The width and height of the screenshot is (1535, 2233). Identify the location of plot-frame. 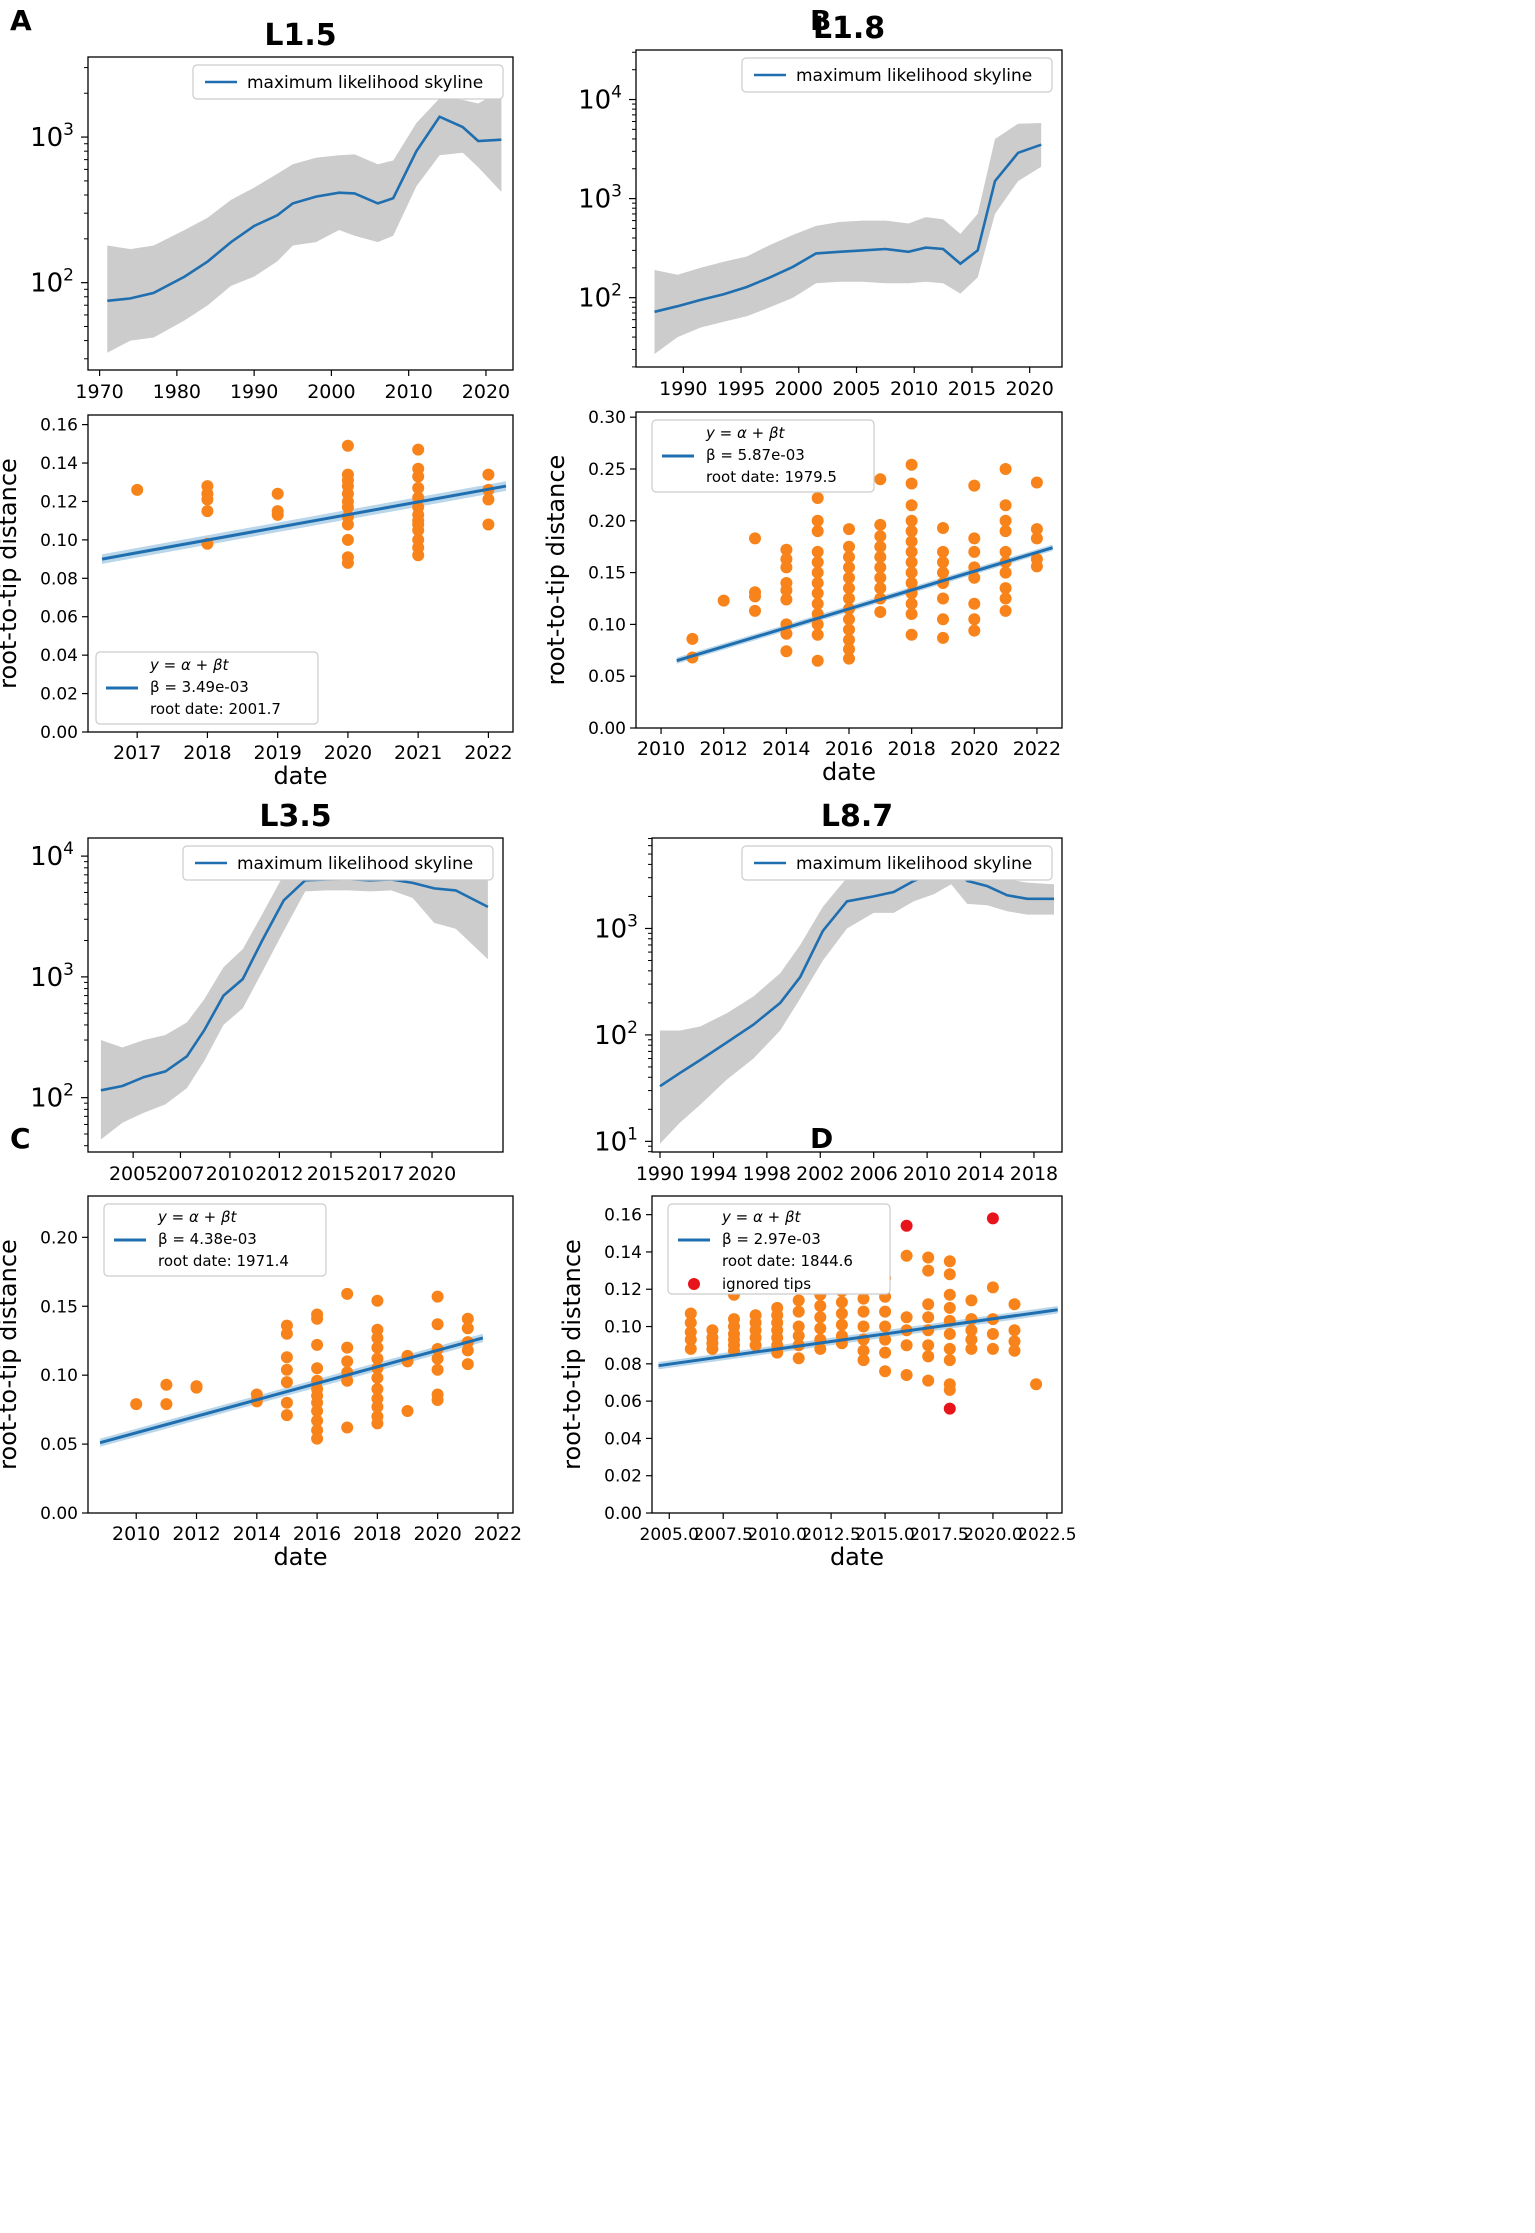
(295, 995).